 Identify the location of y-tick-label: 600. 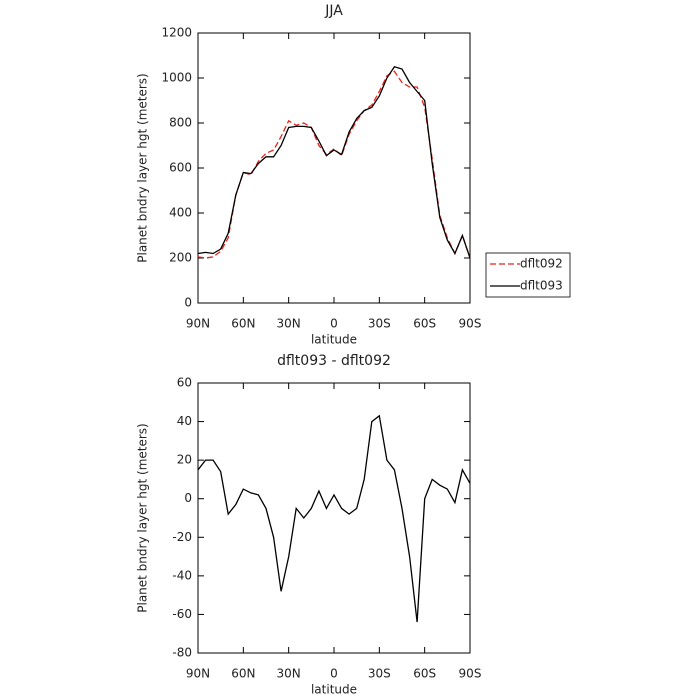
(180, 168).